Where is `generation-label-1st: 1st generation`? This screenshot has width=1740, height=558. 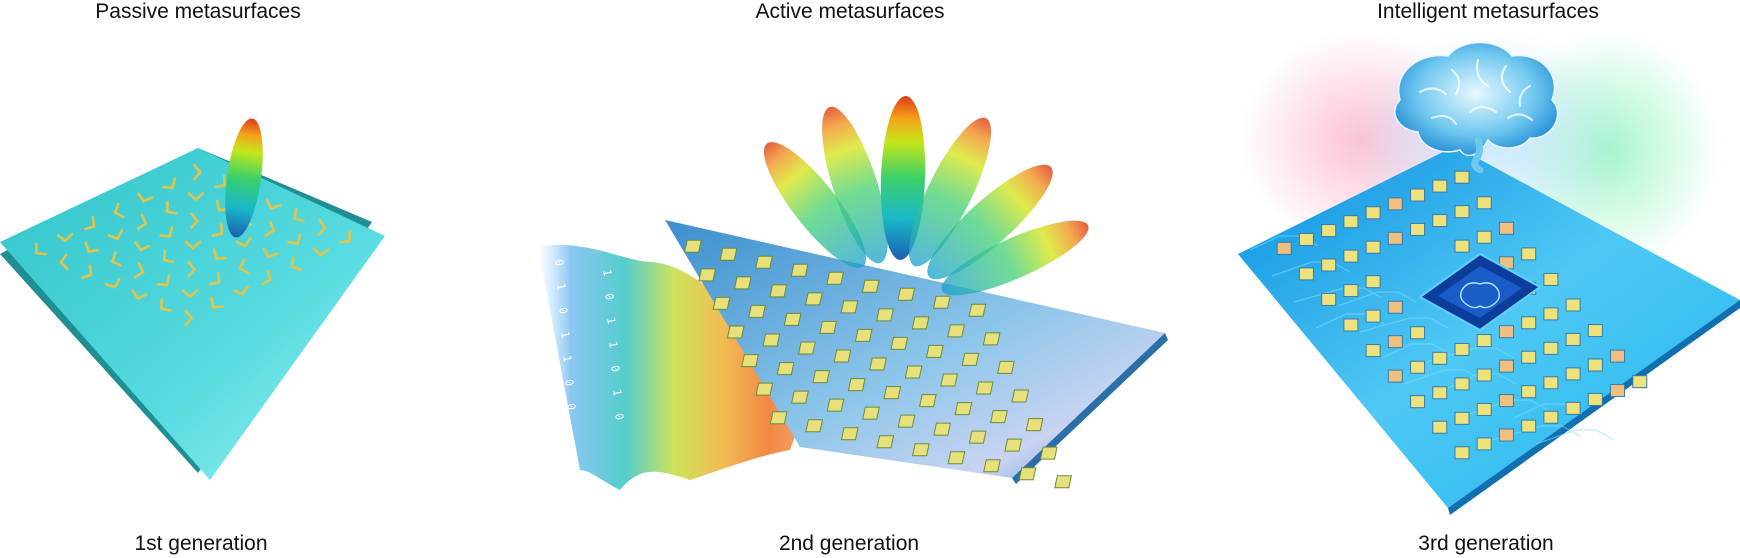 generation-label-1st: 1st generation is located at coordinates (201, 543).